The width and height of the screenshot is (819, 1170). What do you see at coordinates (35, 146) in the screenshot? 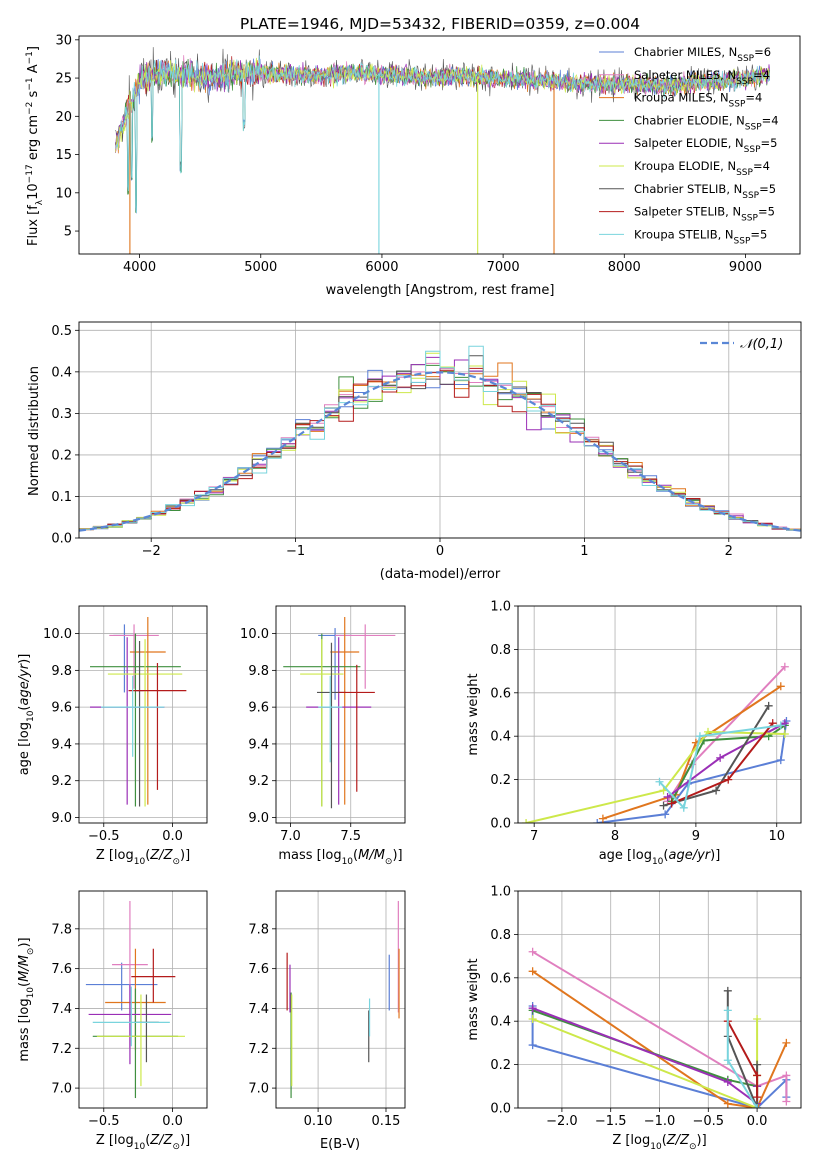
I see `y-axis-label: Flux [fλ10−17 erg cm−2 s−1 A−1]` at bounding box center [35, 146].